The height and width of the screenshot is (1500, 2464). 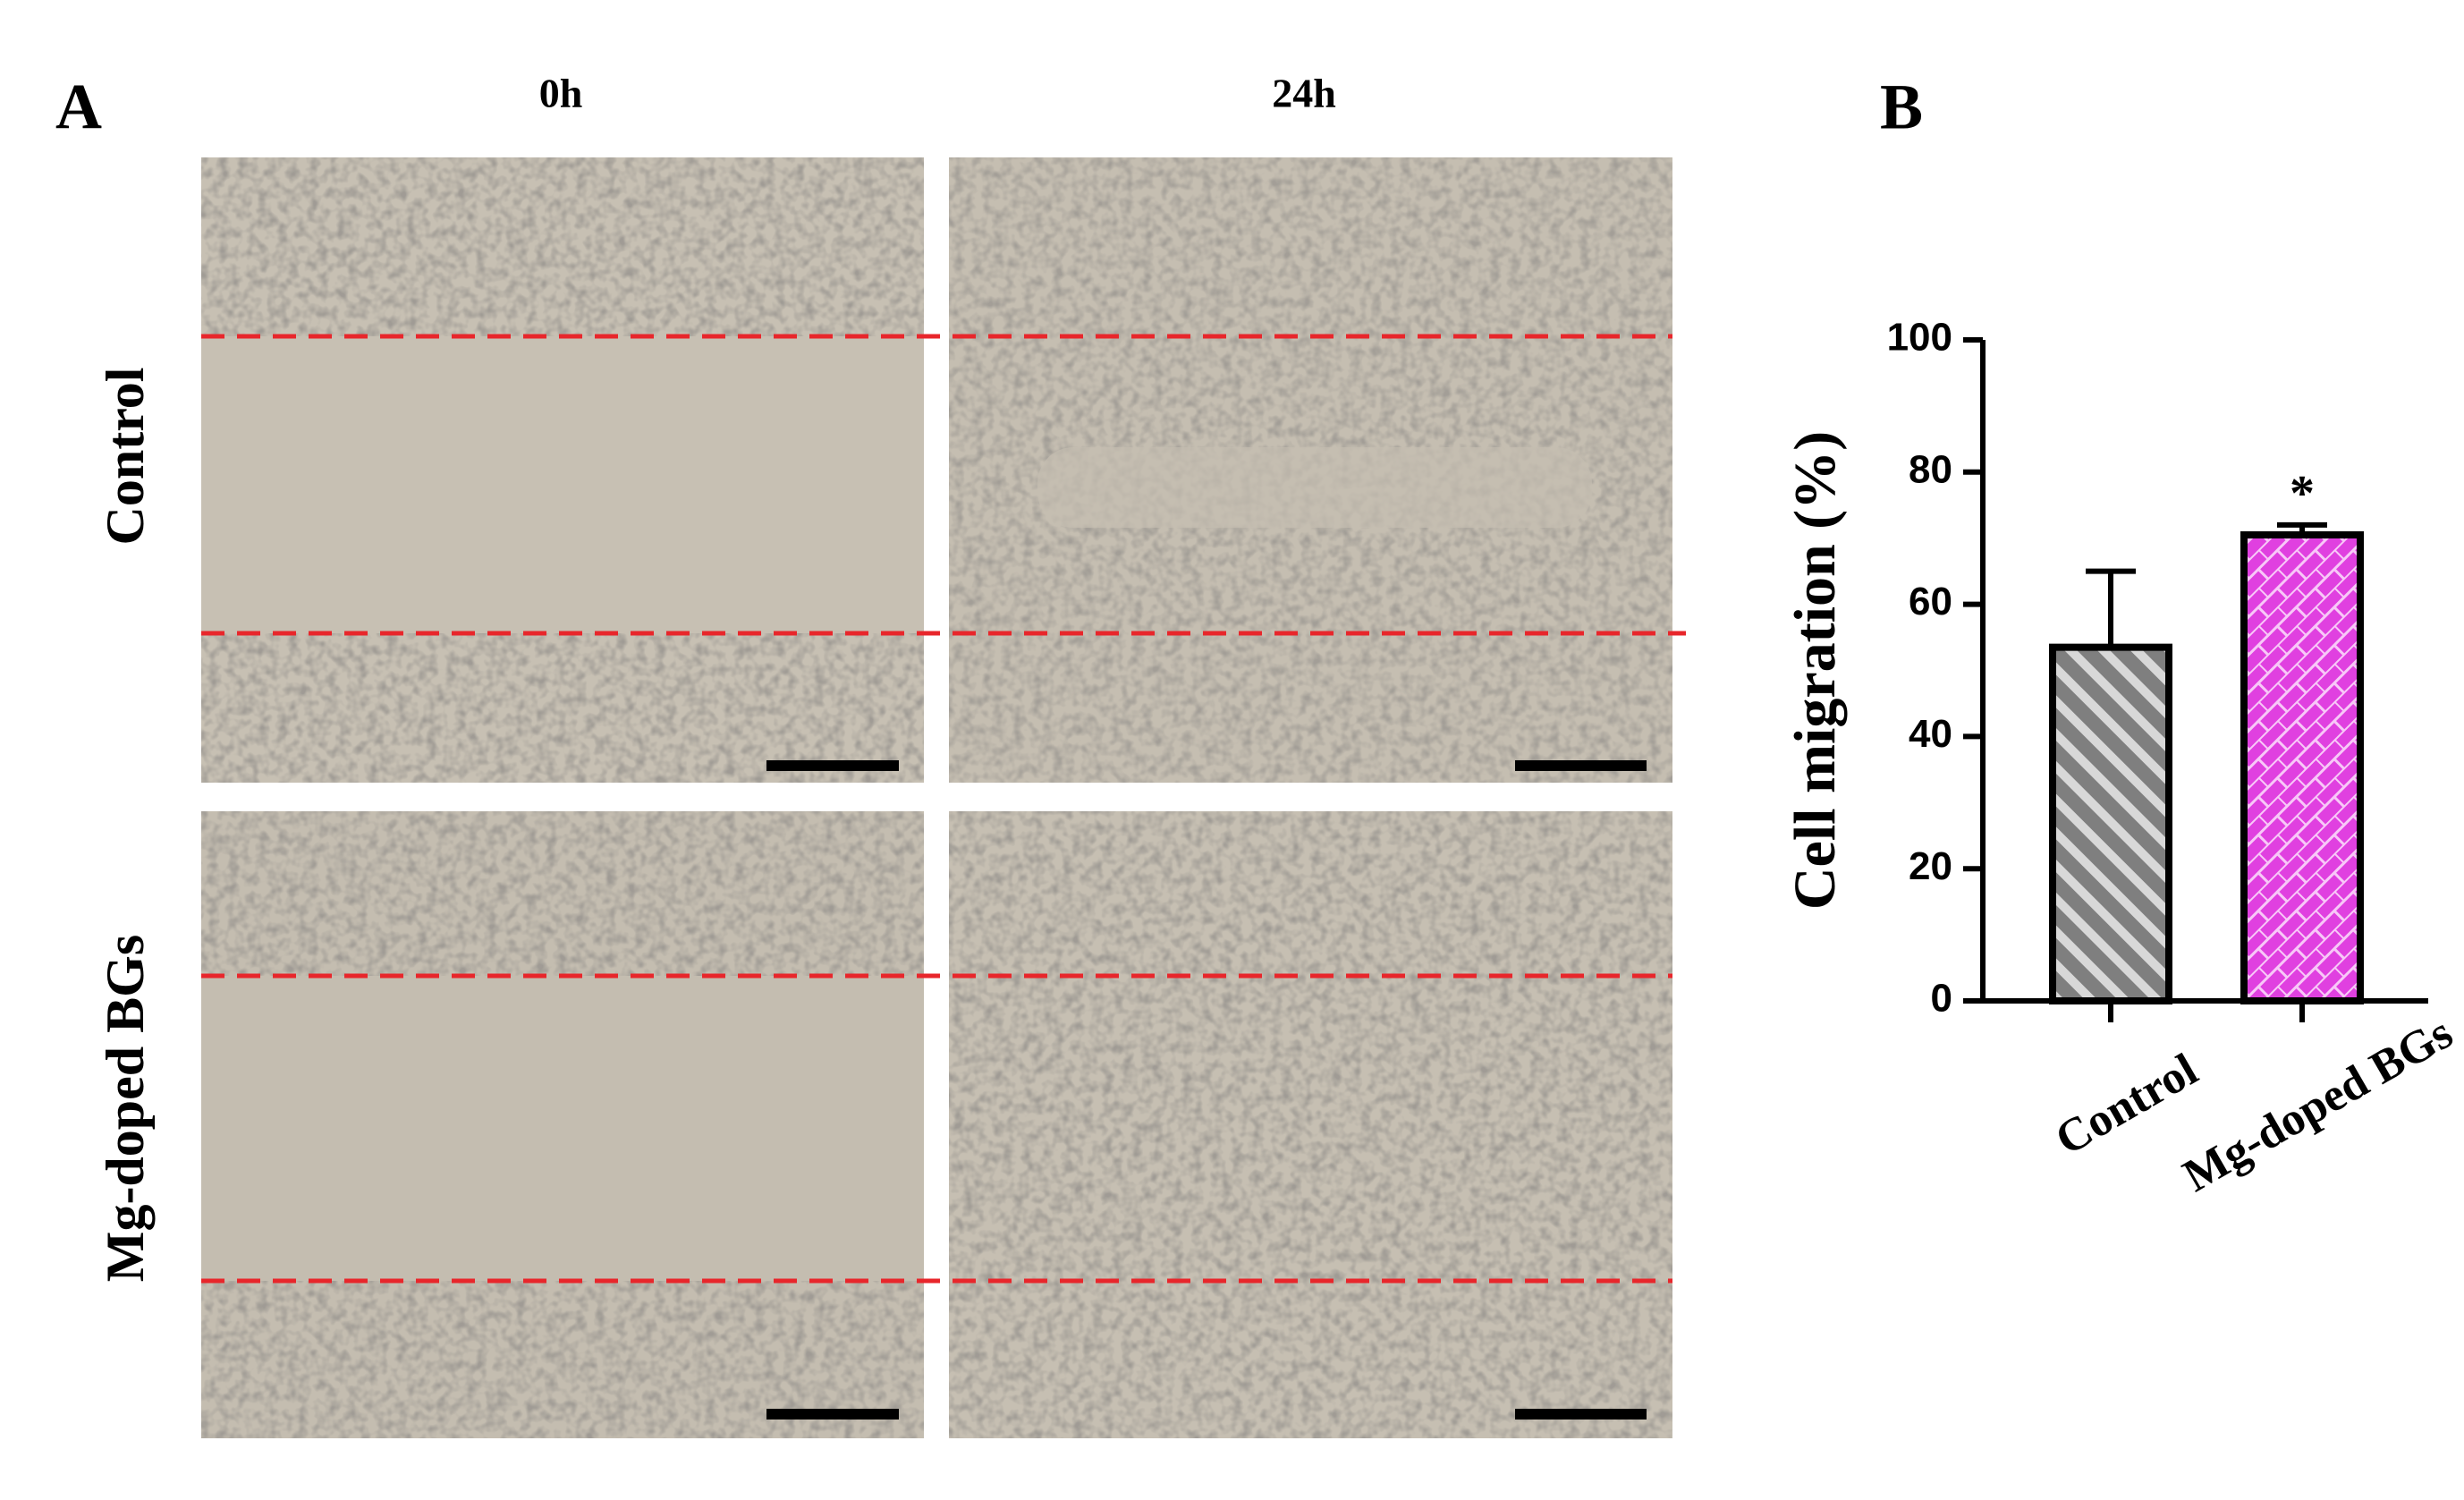 I want to click on y-tick-label: 20, so click(x=1930, y=866).